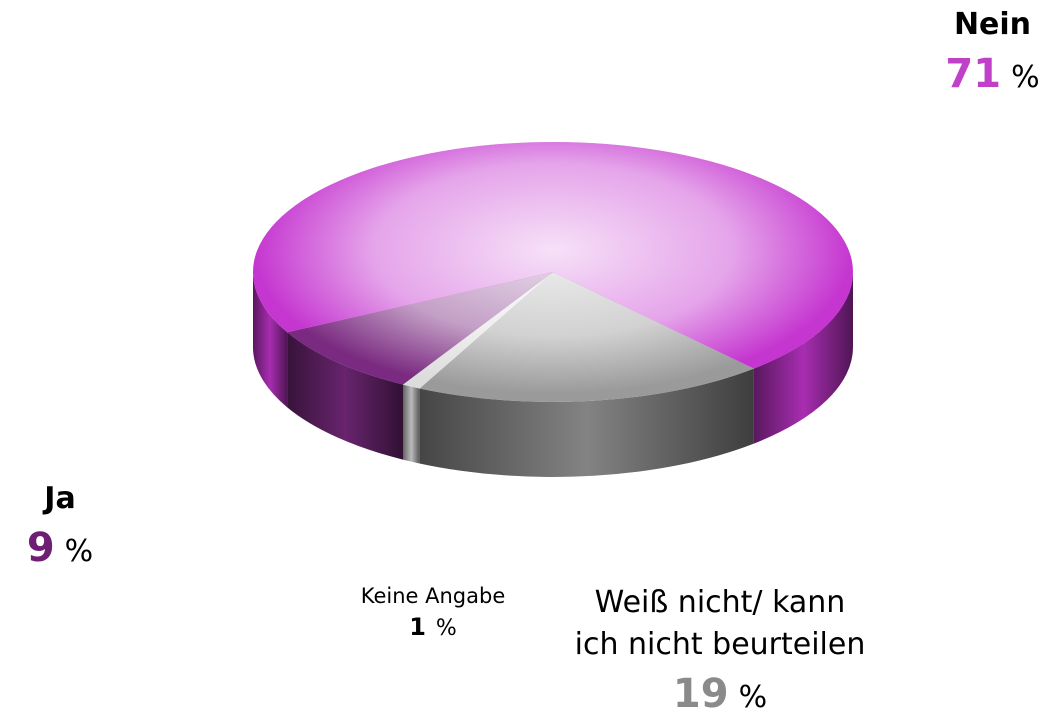  Describe the element at coordinates (60, 498) in the screenshot. I see `category-label: Ja` at that location.